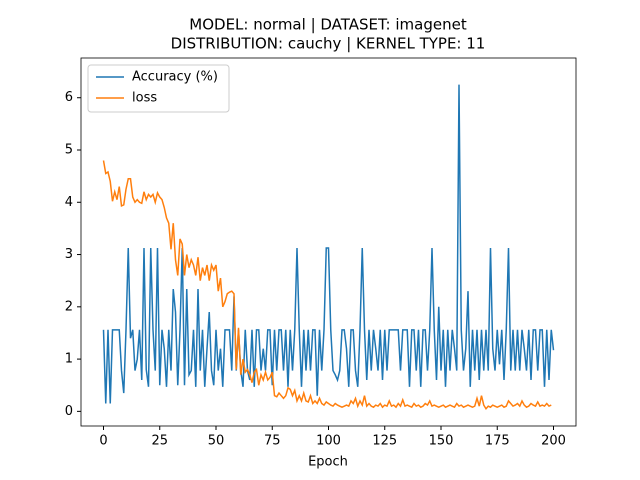 The width and height of the screenshot is (640, 480). Describe the element at coordinates (69, 254) in the screenshot. I see `y-tick-label: 3` at that location.